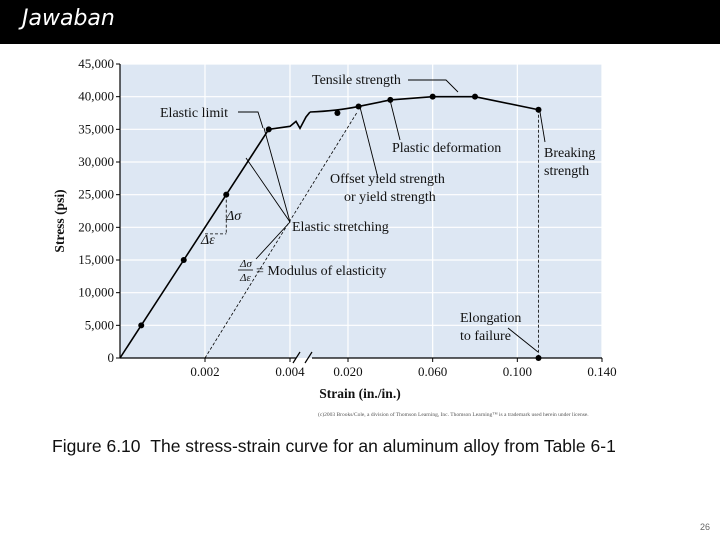  I want to click on x-tick-label: 0.140, so click(601, 371).